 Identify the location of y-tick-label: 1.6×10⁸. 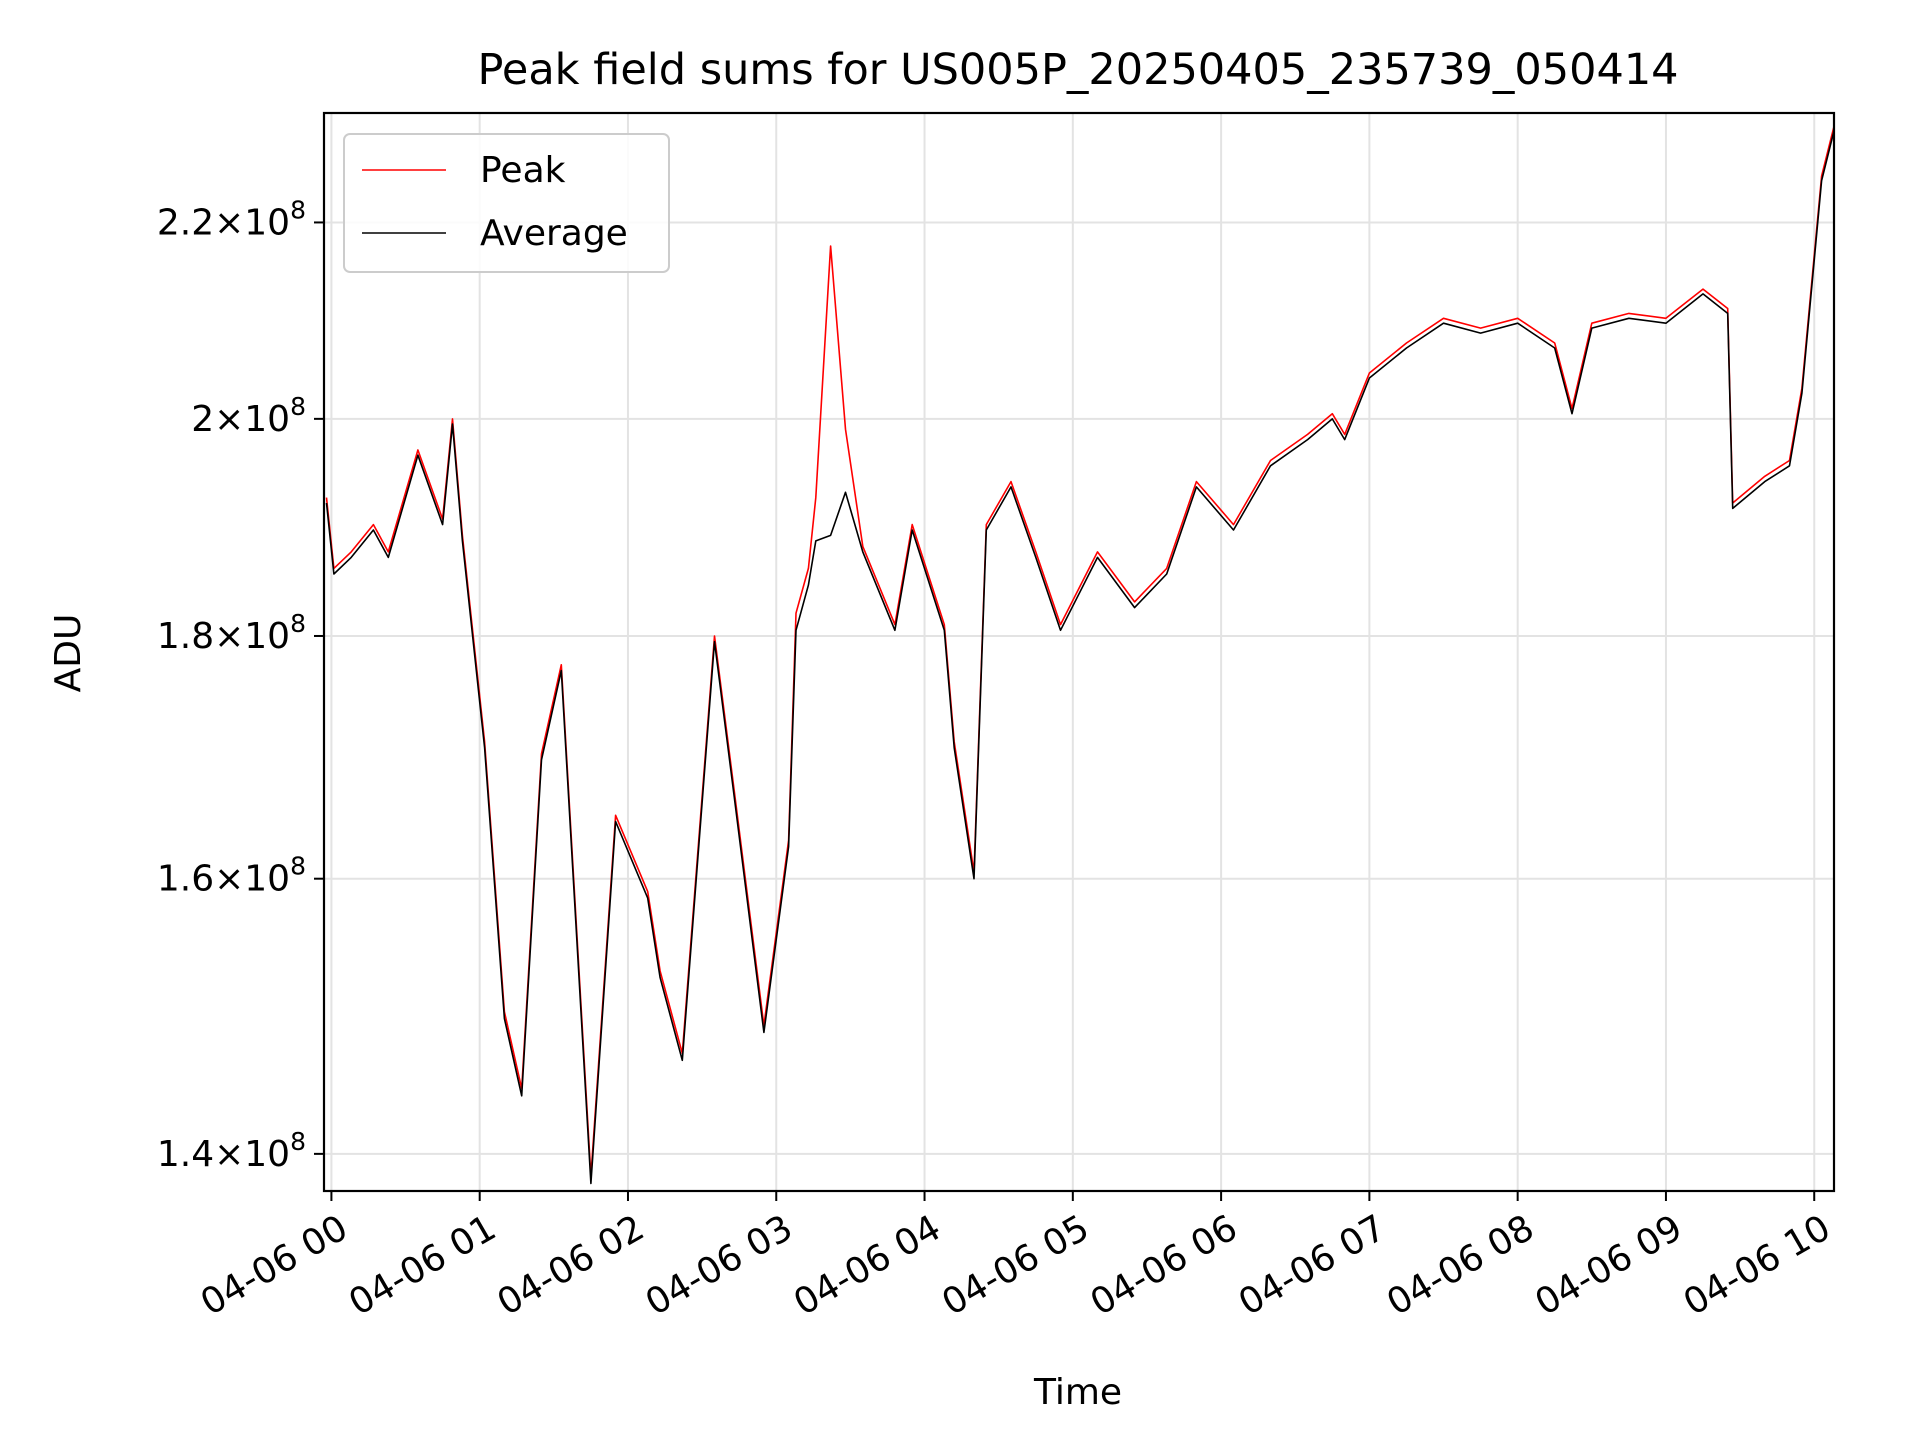
(231, 876).